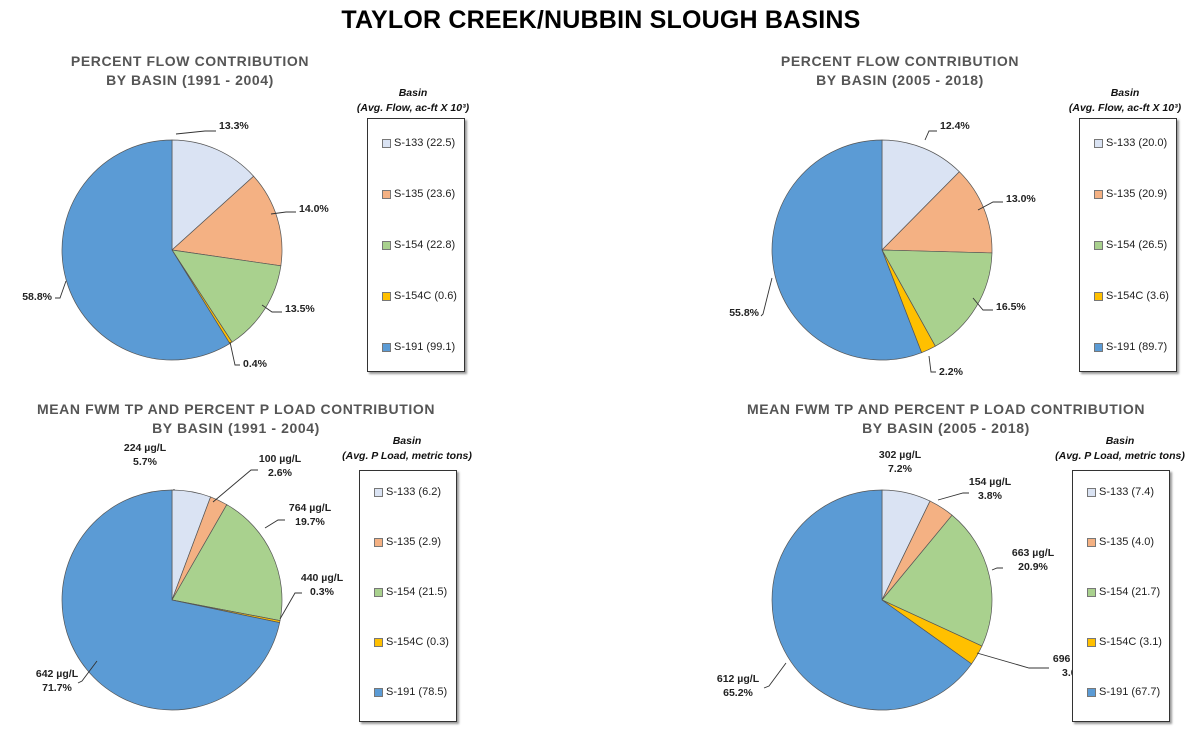  Describe the element at coordinates (255, 364) in the screenshot. I see `data-label: 0.4%` at that location.